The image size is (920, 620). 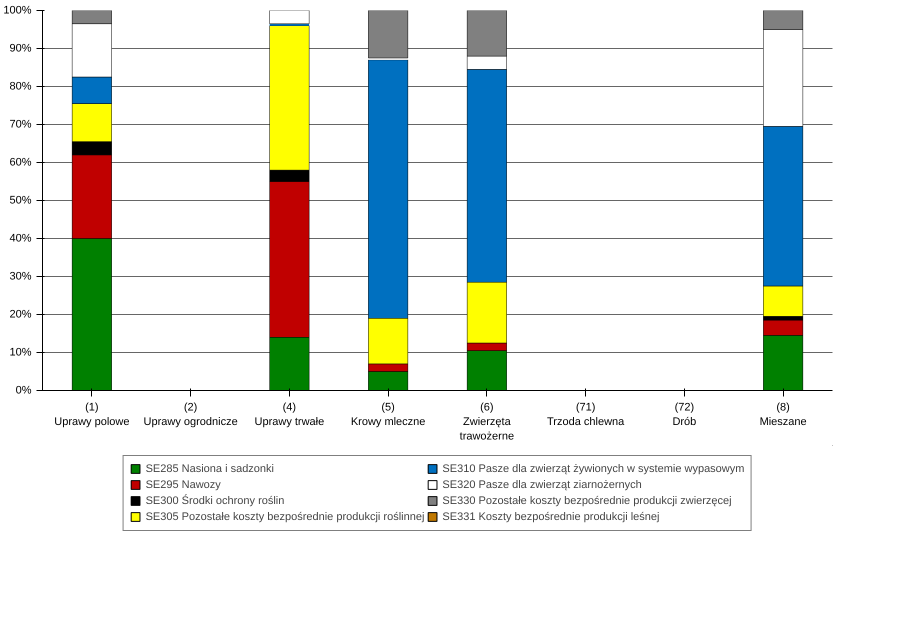 I want to click on legend-label: SE320 Pasze dla zwierząt ziarnożernych, so click(x=542, y=485).